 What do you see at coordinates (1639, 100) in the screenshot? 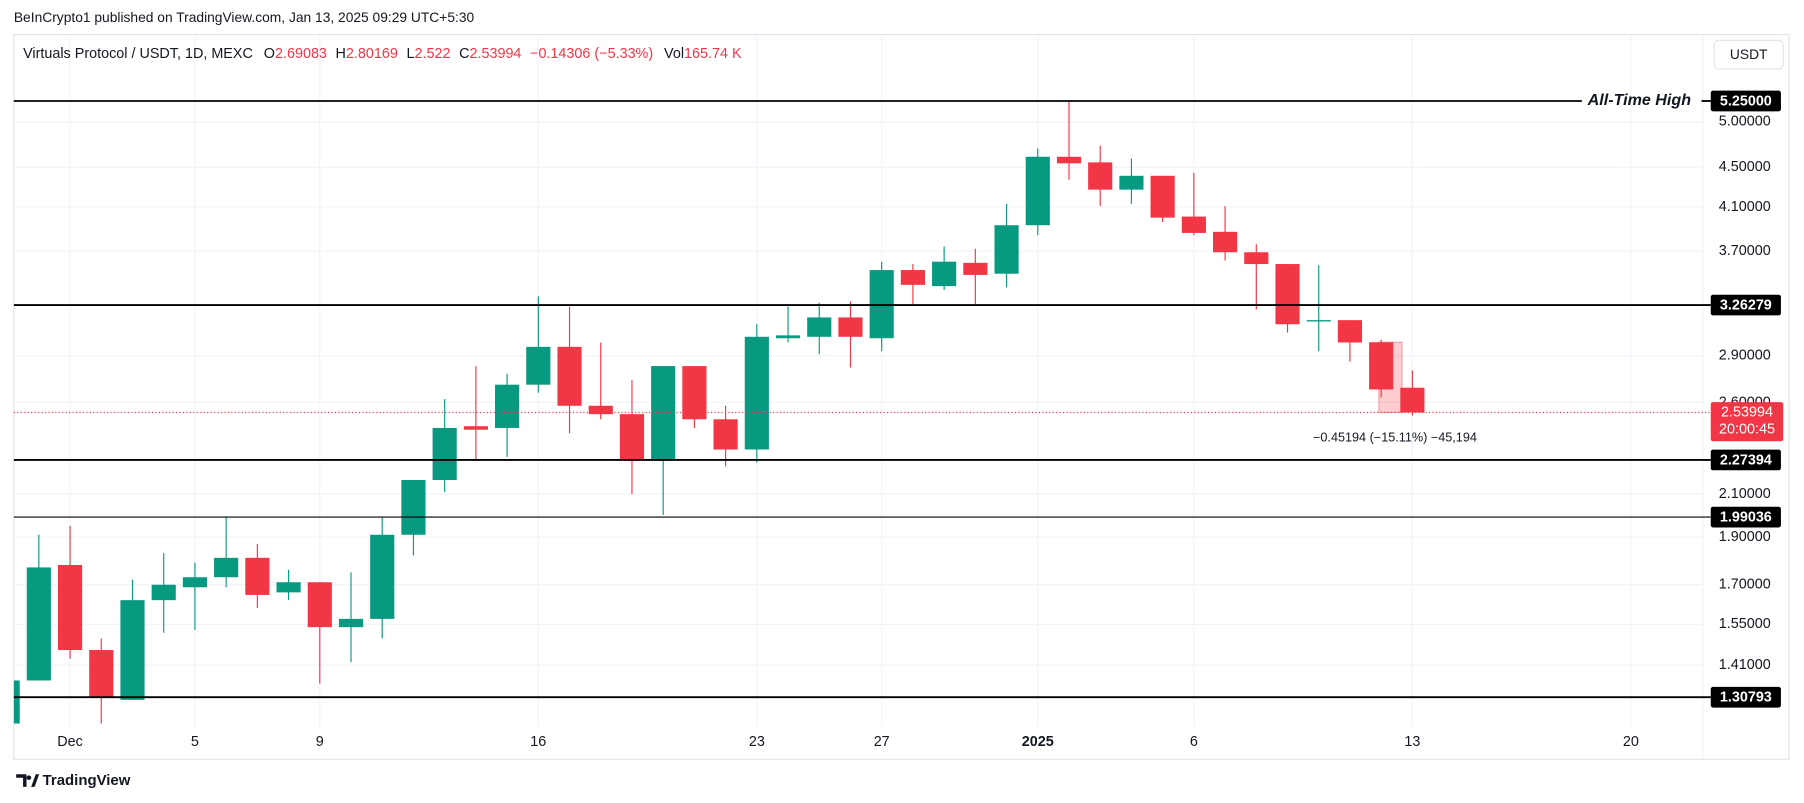
I see `level-annotation: All-Time High` at bounding box center [1639, 100].